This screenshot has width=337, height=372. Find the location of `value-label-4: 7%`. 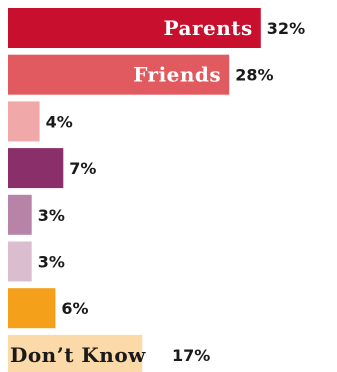

value-label-4: 7% is located at coordinates (82, 168).